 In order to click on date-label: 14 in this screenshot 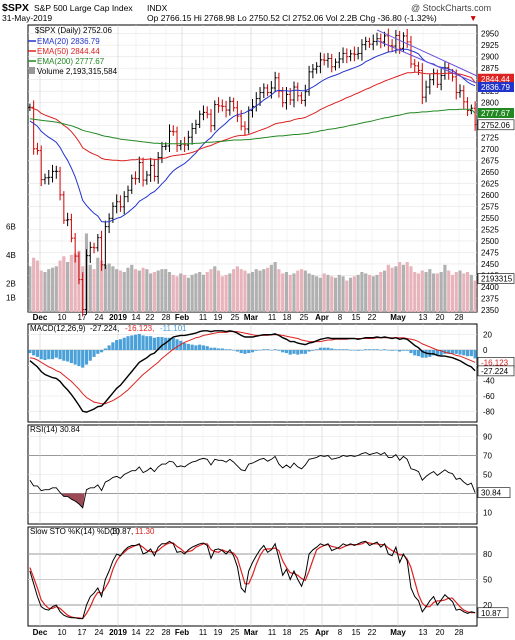, I will do `click(136, 317)`.